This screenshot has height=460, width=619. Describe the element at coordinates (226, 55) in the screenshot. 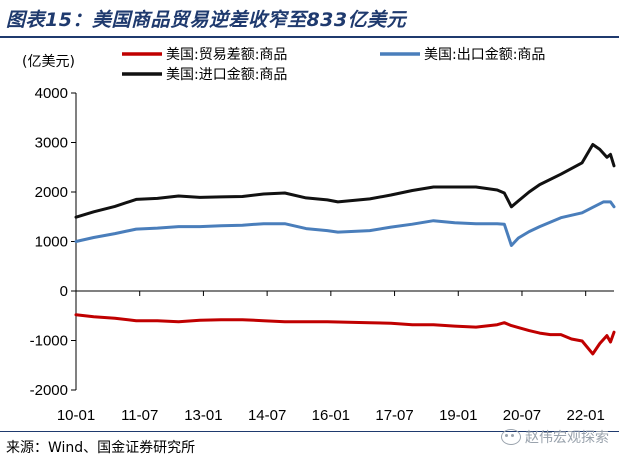

I see `legend-label-0: 美国:贸易差额:商品` at that location.